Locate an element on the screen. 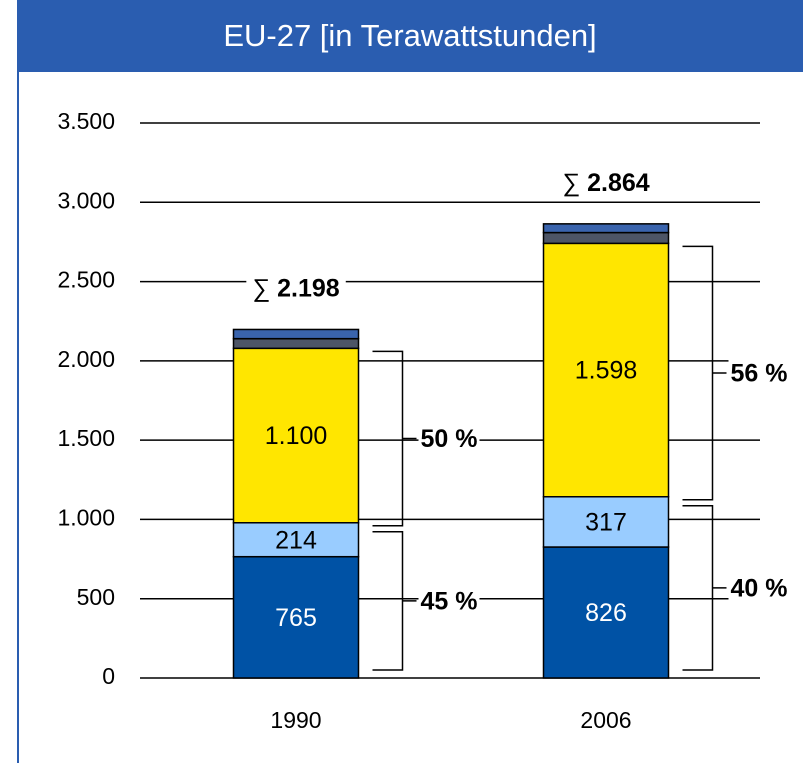 Image resolution: width=803 pixels, height=763 pixels. y-tick-label: 3.000 is located at coordinates (86, 200).